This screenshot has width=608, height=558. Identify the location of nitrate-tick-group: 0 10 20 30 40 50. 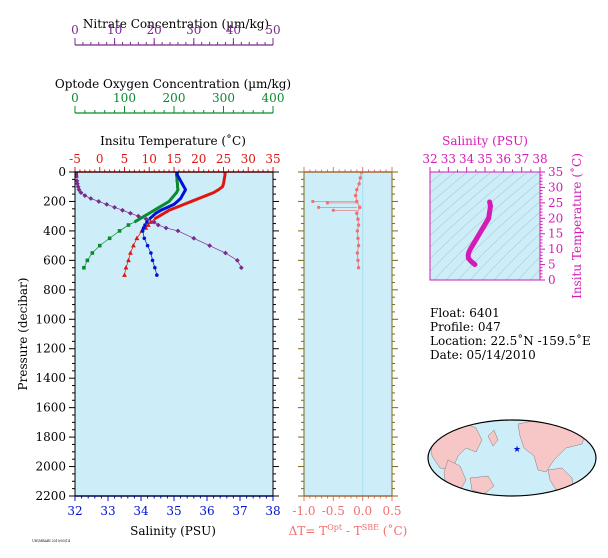
(176, 34).